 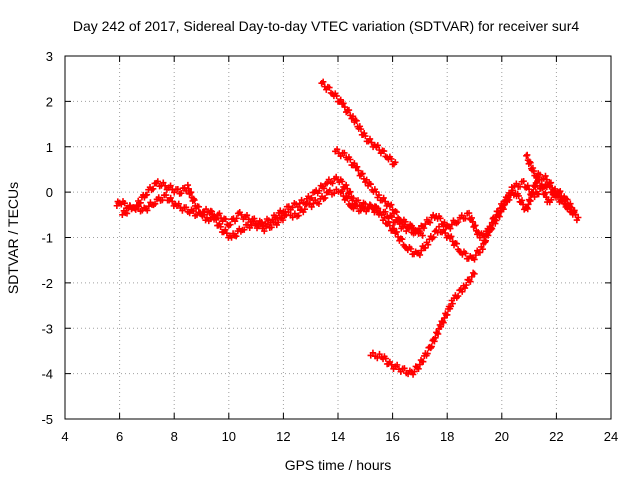 I want to click on y-tick-label: -4, so click(x=47, y=374).